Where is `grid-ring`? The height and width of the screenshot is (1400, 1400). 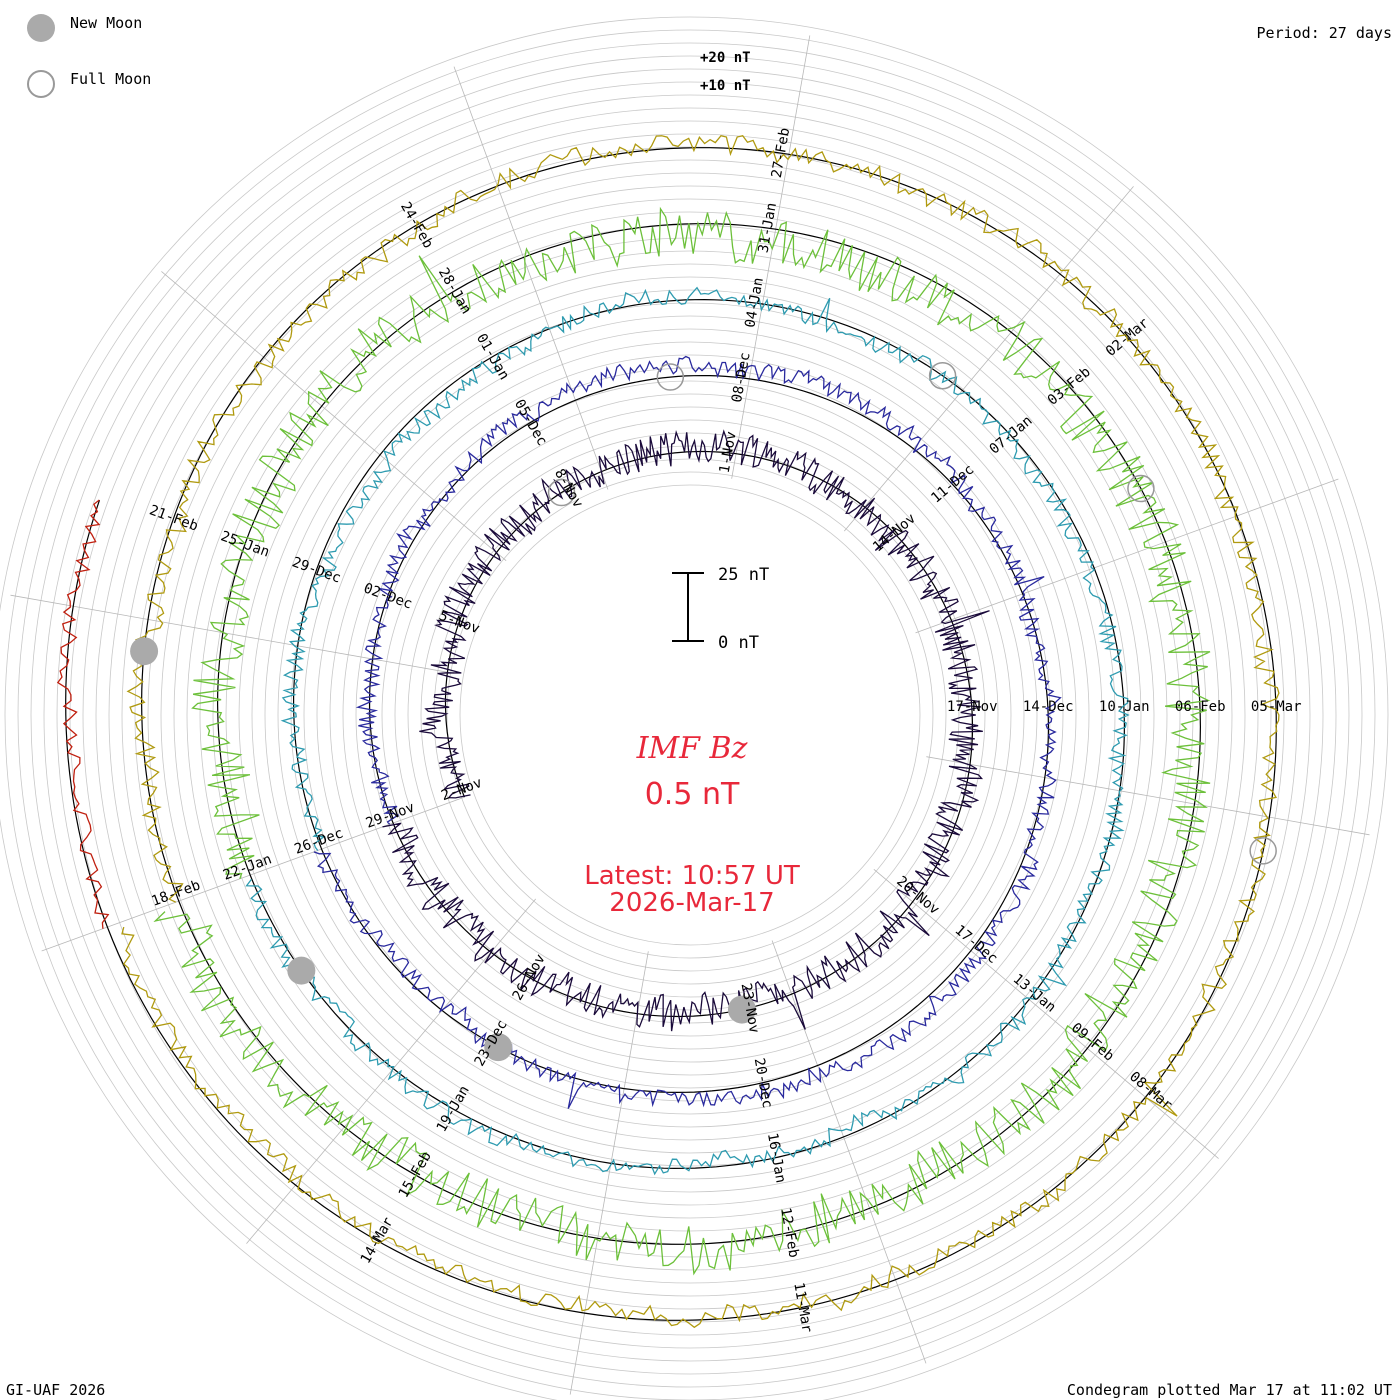
grid-ring is located at coordinates (690, 715).